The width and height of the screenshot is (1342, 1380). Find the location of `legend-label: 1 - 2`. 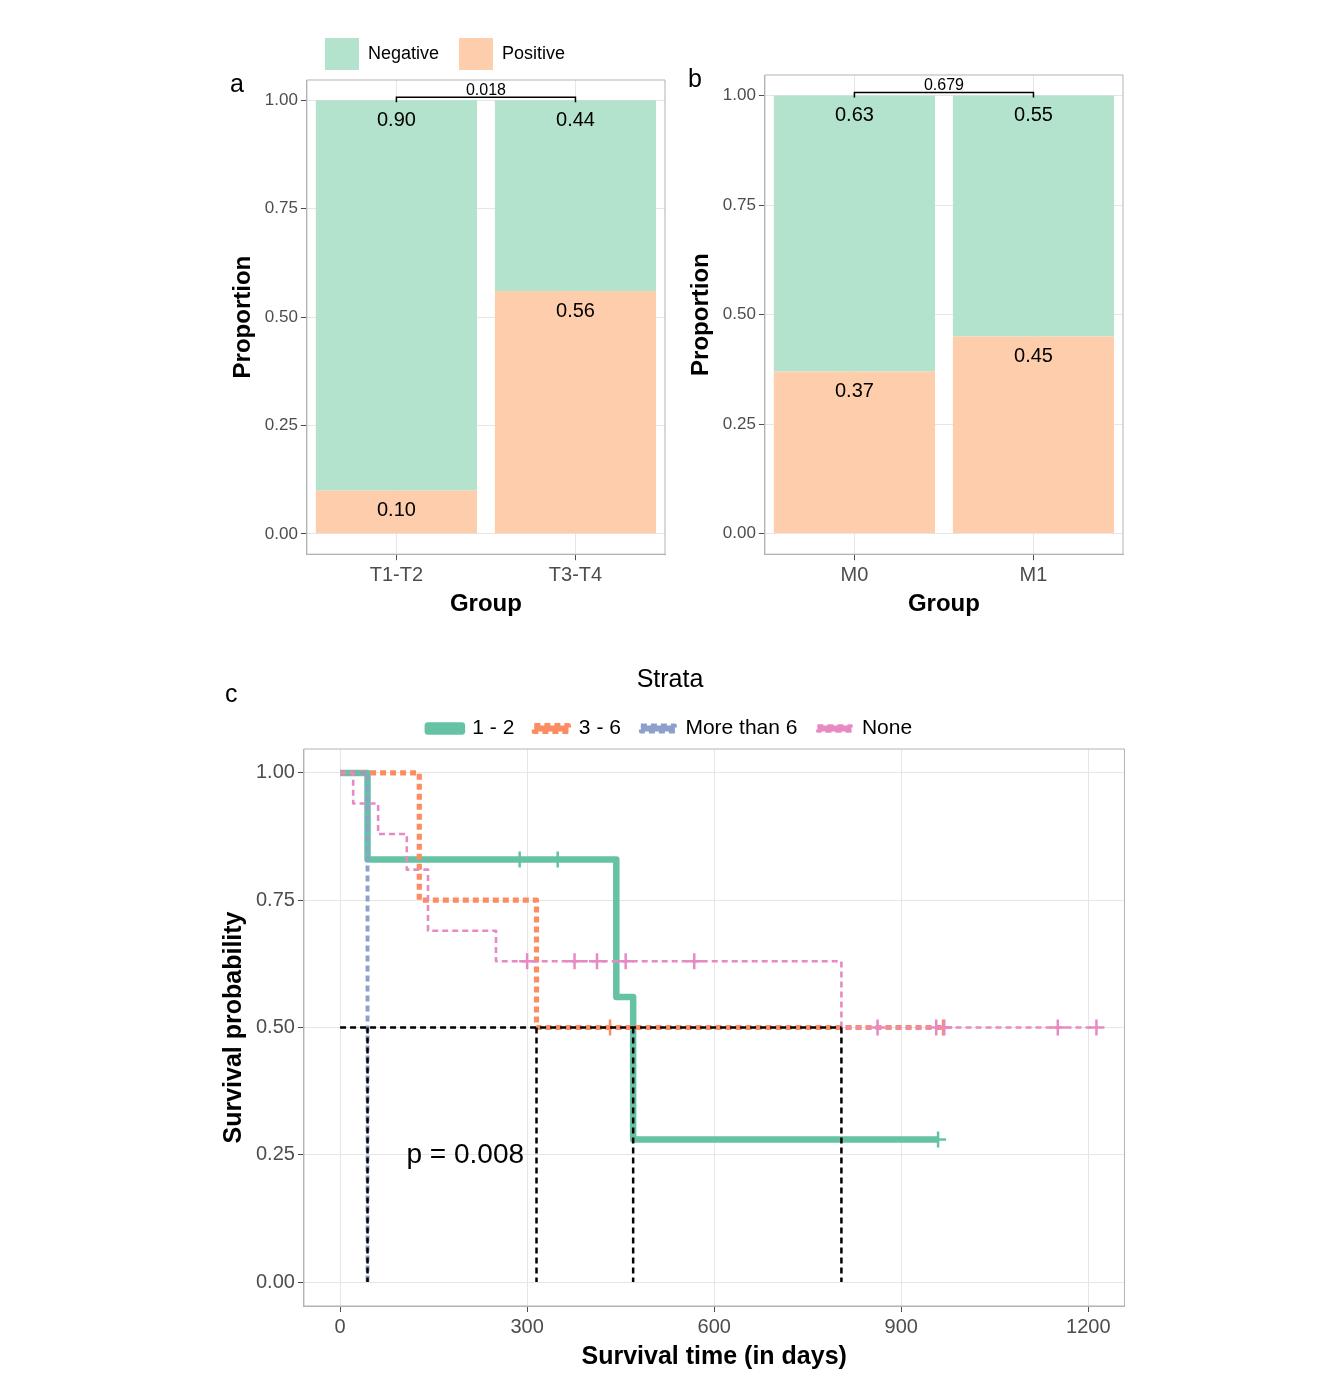

legend-label: 1 - 2 is located at coordinates (493, 727).